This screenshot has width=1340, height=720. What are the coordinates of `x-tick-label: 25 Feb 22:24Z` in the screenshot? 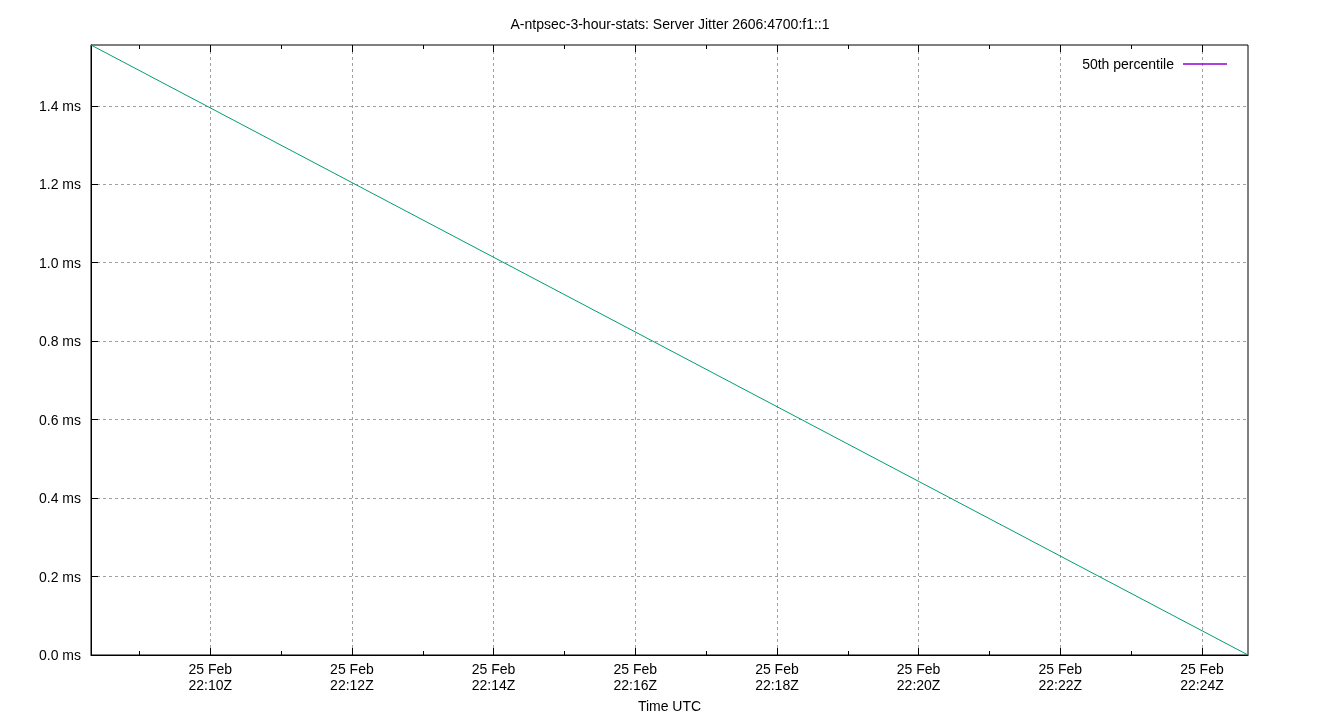 It's located at (1202, 677).